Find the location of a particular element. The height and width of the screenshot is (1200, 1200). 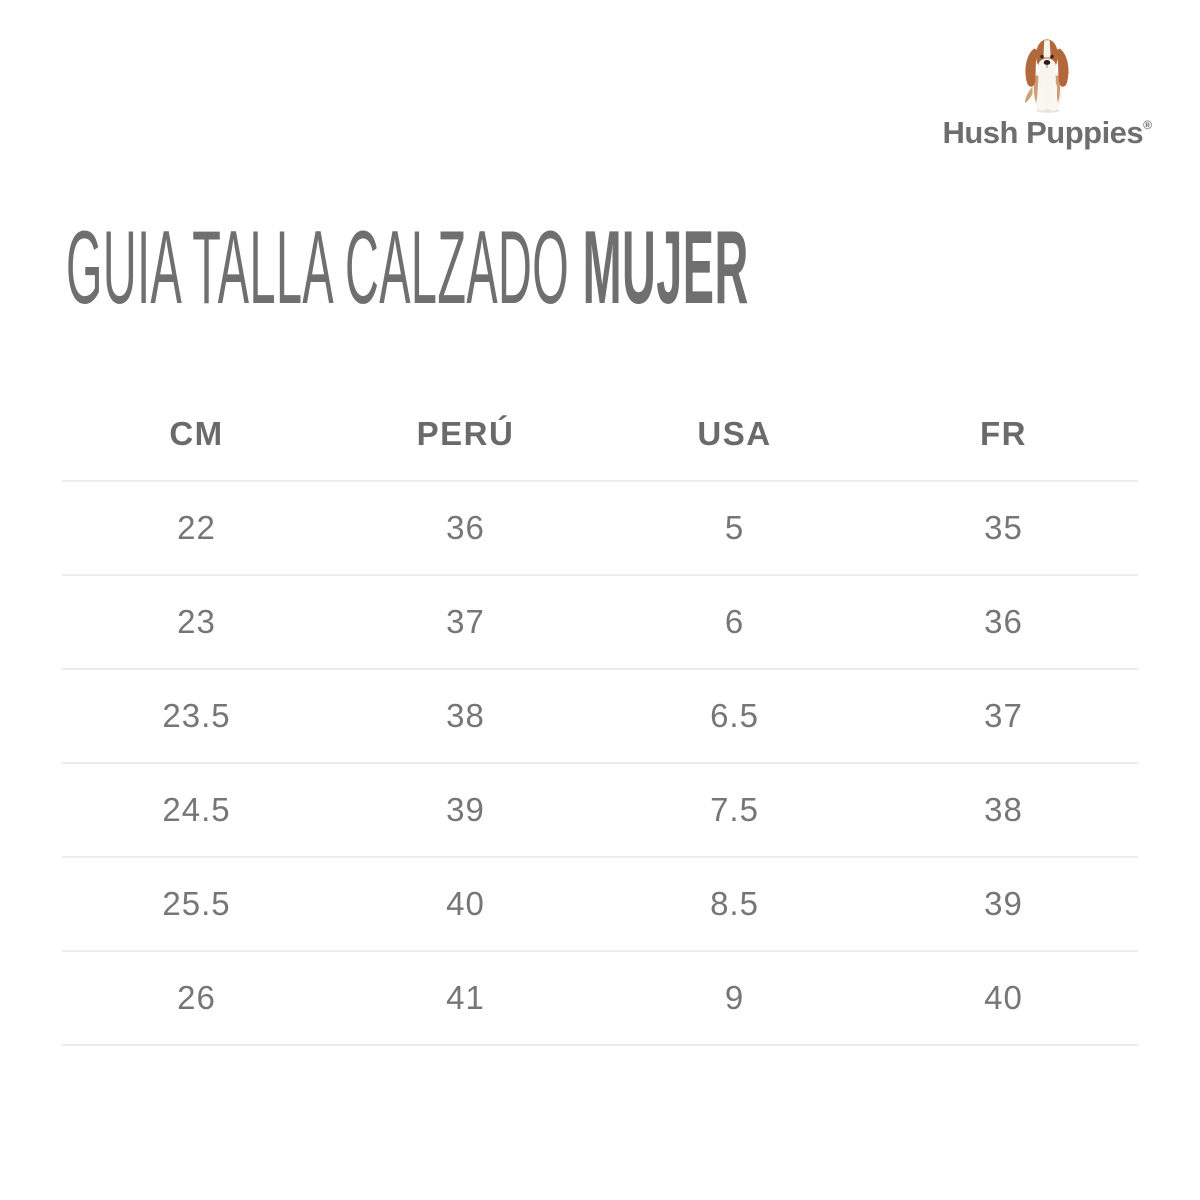

table-cell: 24.5 is located at coordinates (196, 809).